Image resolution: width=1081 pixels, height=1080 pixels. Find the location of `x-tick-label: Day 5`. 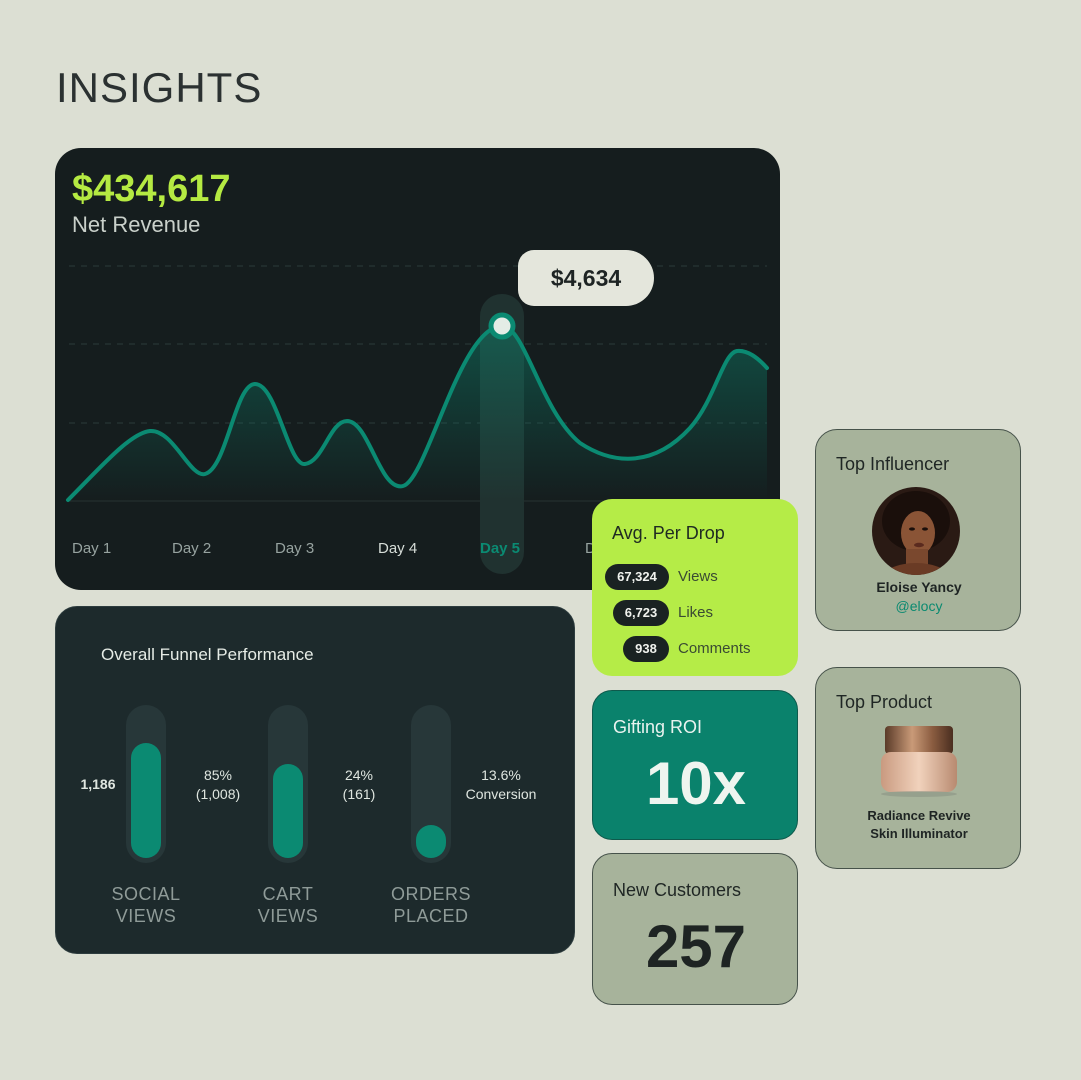

x-tick-label: Day 5 is located at coordinates (500, 548).